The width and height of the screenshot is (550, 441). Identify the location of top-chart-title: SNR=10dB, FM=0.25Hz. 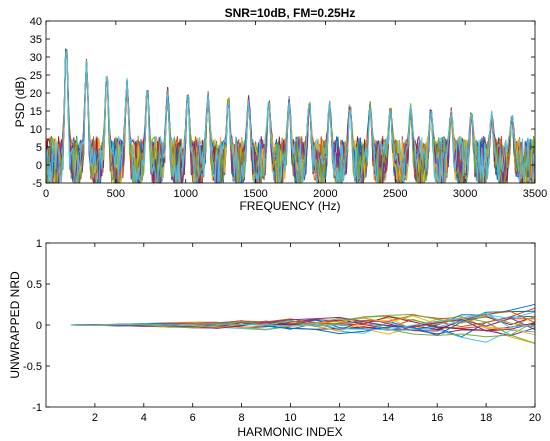
(290, 13).